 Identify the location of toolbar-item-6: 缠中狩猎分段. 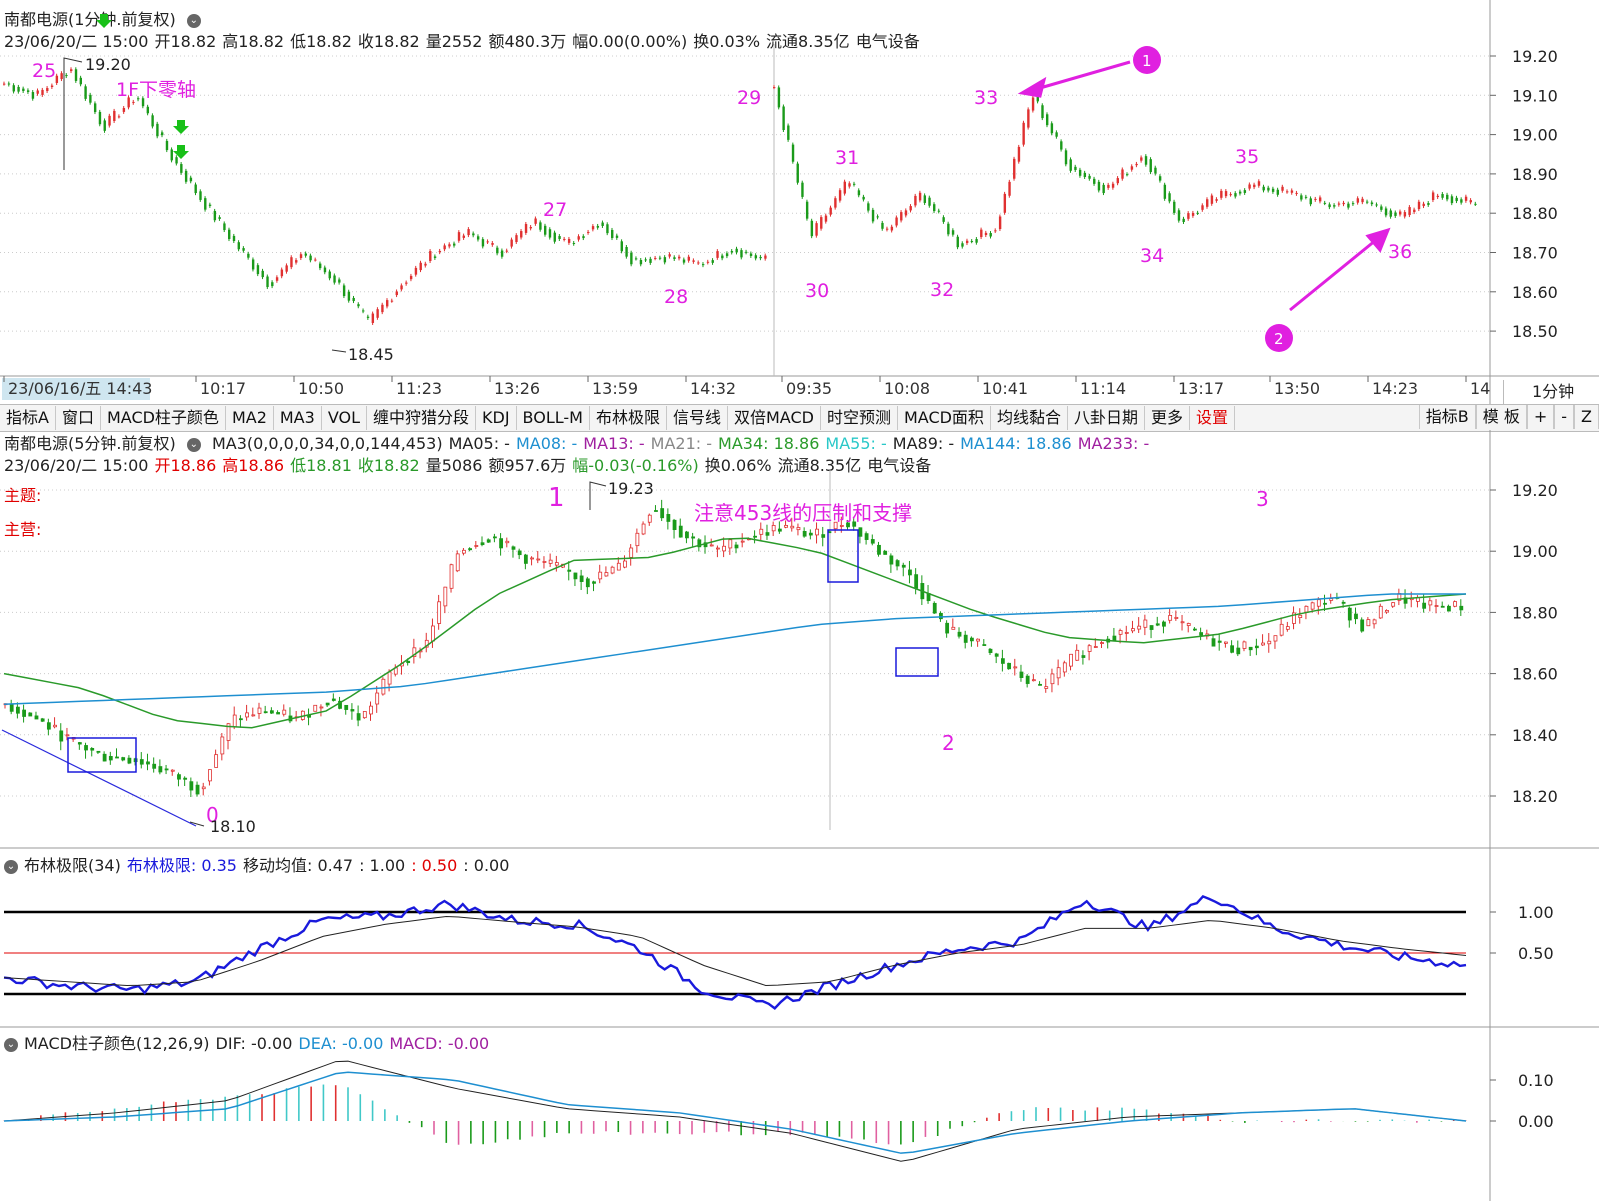
(421, 418).